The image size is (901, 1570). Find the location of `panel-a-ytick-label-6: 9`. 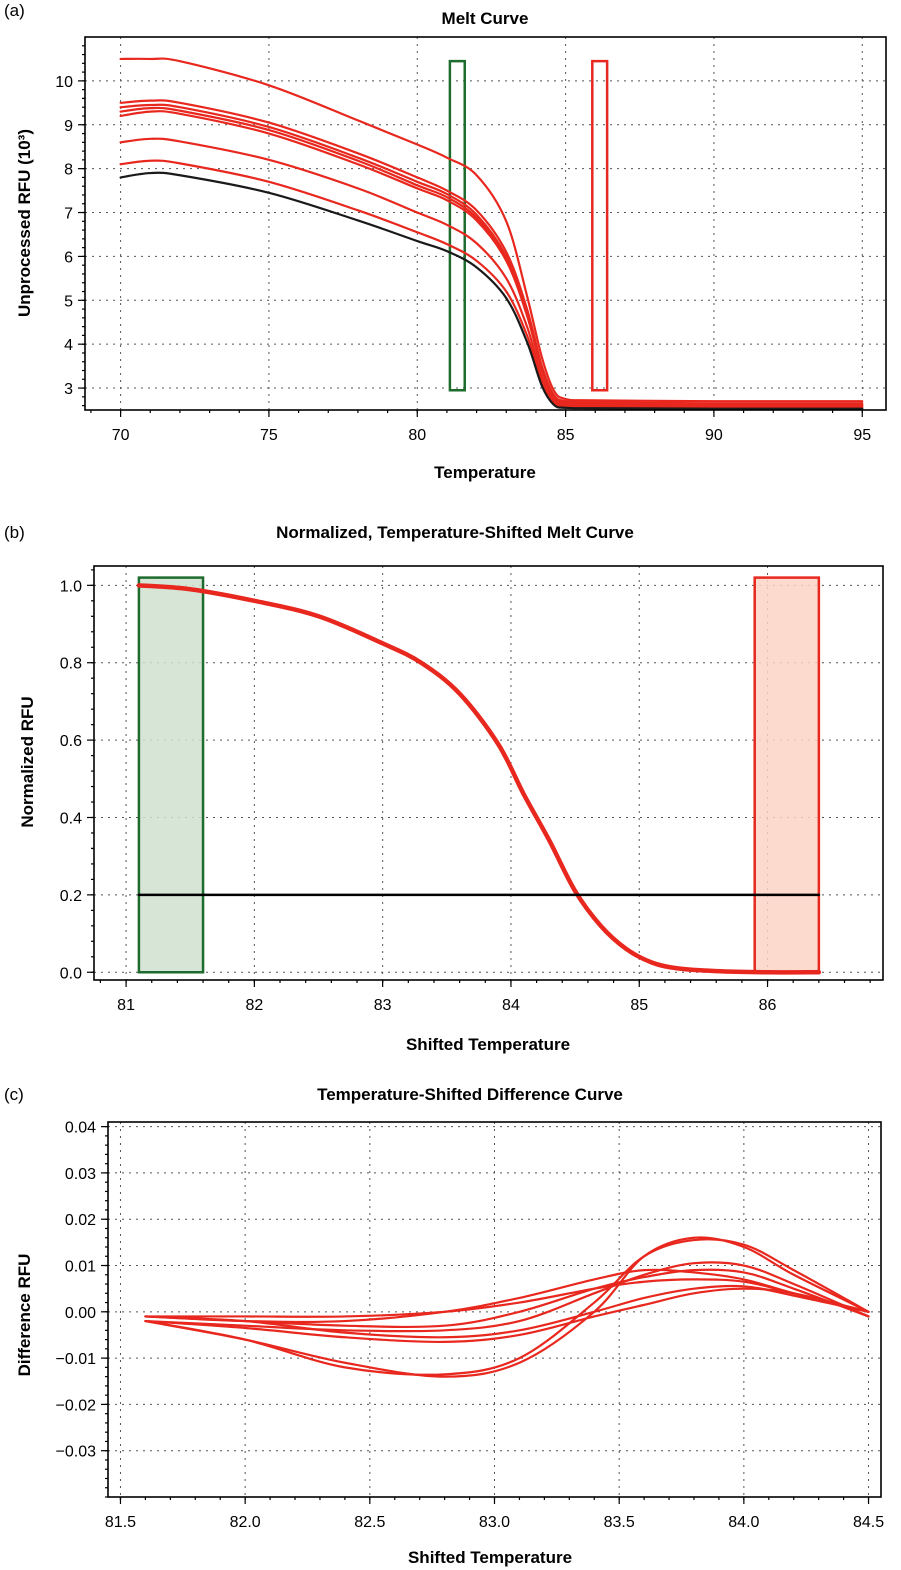

panel-a-ytick-label-6: 9 is located at coordinates (68, 126).